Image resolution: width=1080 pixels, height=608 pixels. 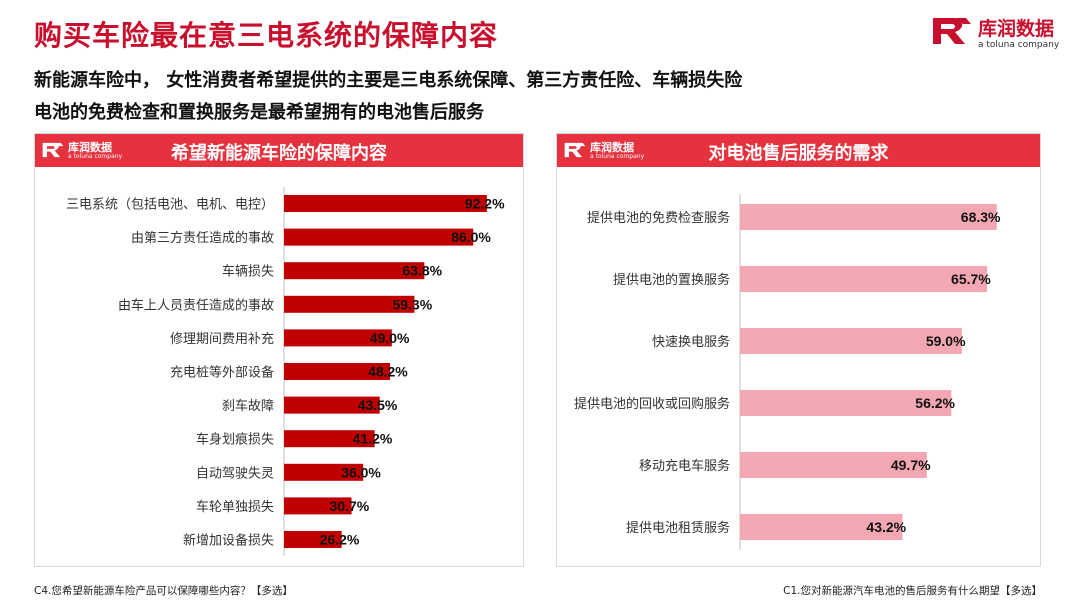 I want to click on headline-line-1: 新能源车险中， 女性消费者希望提供的主要是三电系统保障、第三方责任险、车辆损失险, so click(x=388, y=80).